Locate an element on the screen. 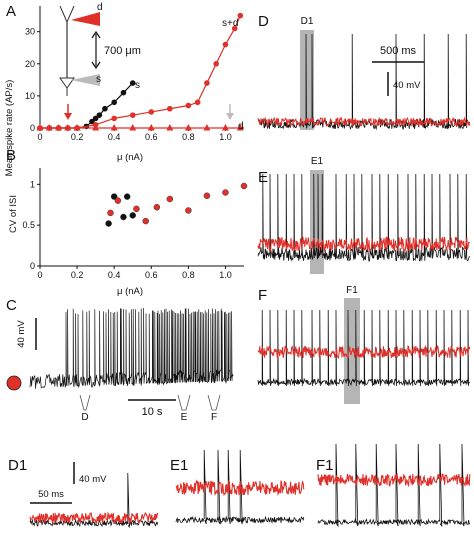 Image resolution: width=474 pixels, height=540 pixels. panel-d1-scale-v: 40 mV is located at coordinates (93, 479).